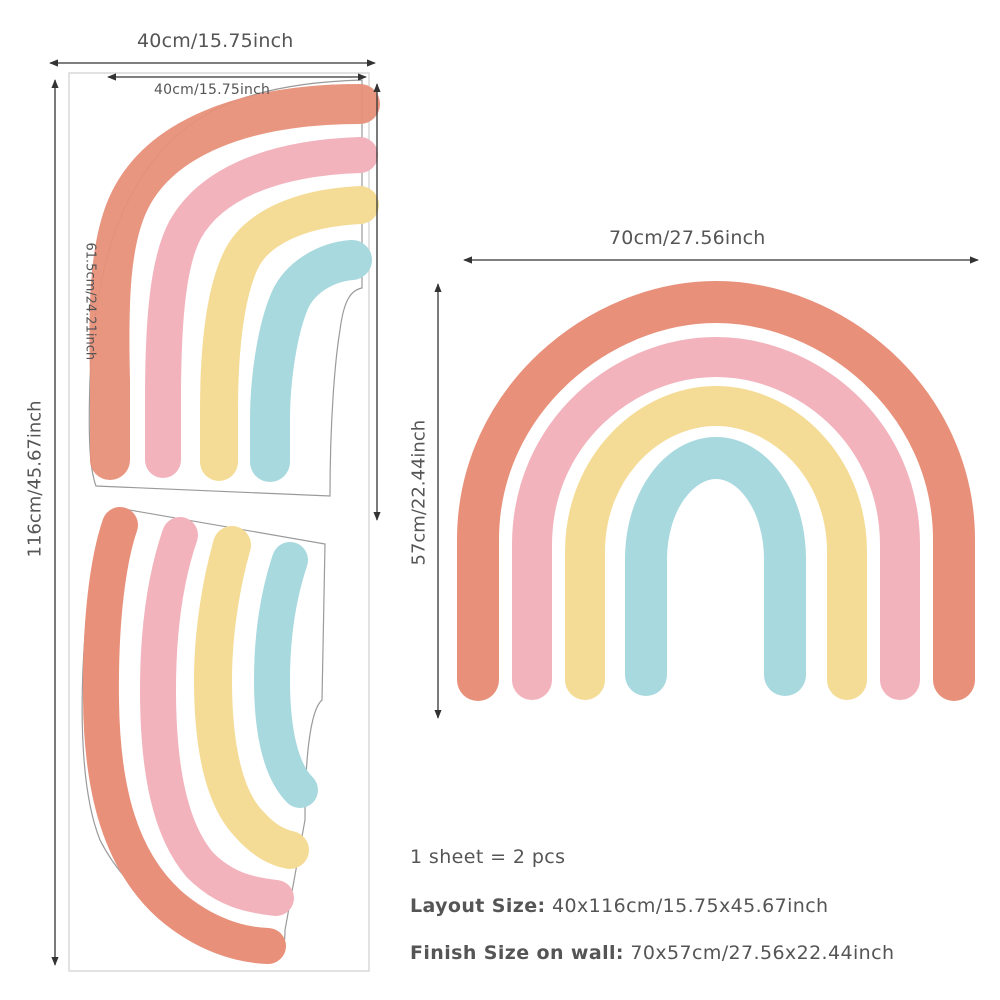 The width and height of the screenshot is (1000, 1000). What do you see at coordinates (478, 906) in the screenshot?
I see `layout-size-label: Layout Size:` at bounding box center [478, 906].